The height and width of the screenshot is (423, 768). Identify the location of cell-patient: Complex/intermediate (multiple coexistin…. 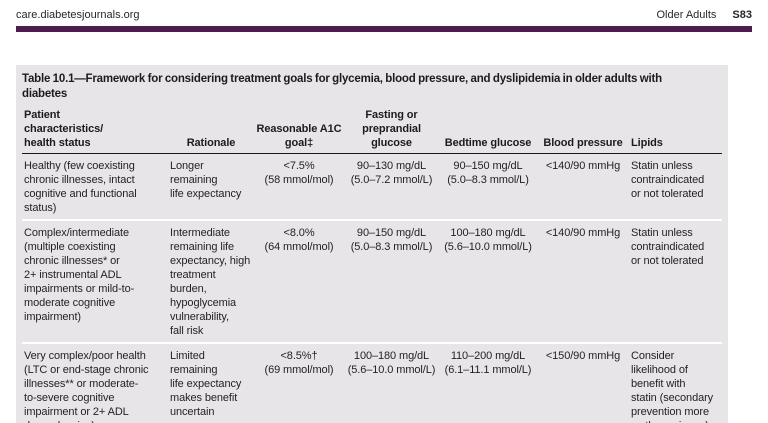
(95, 281).